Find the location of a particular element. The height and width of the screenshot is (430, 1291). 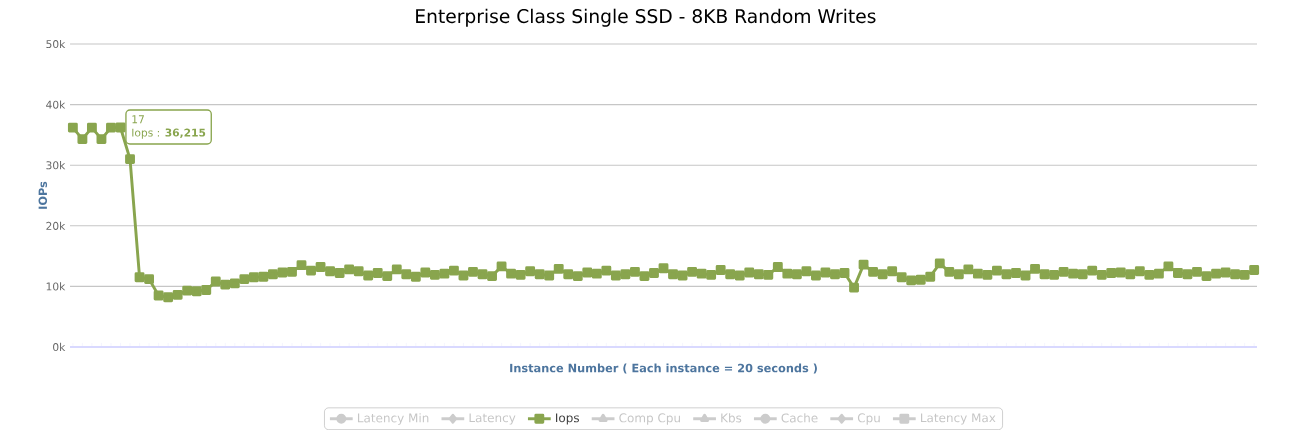

y-tick-label: 20k is located at coordinates (56, 225).